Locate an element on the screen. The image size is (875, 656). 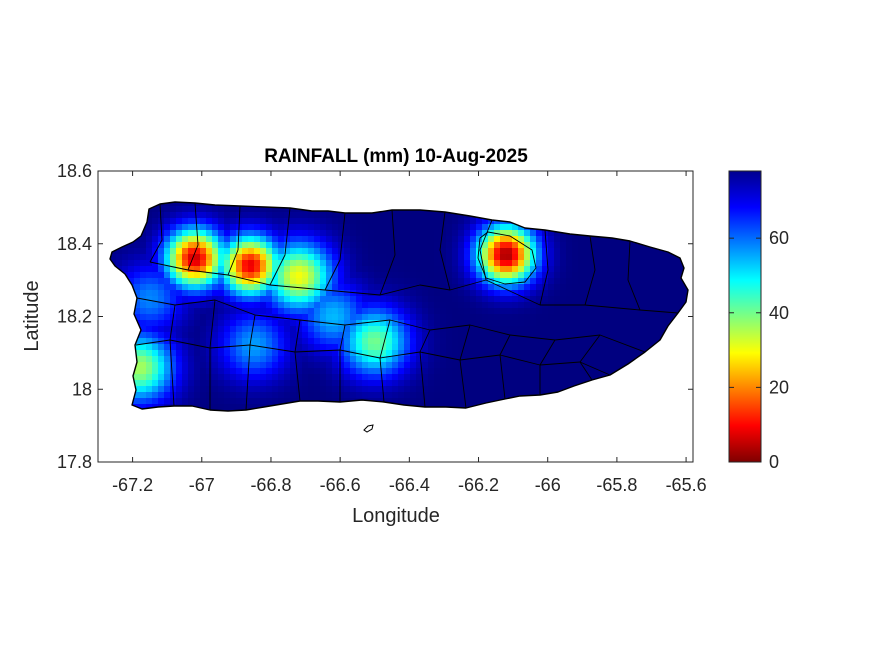
y-tick-label: 18 is located at coordinates (82, 389).